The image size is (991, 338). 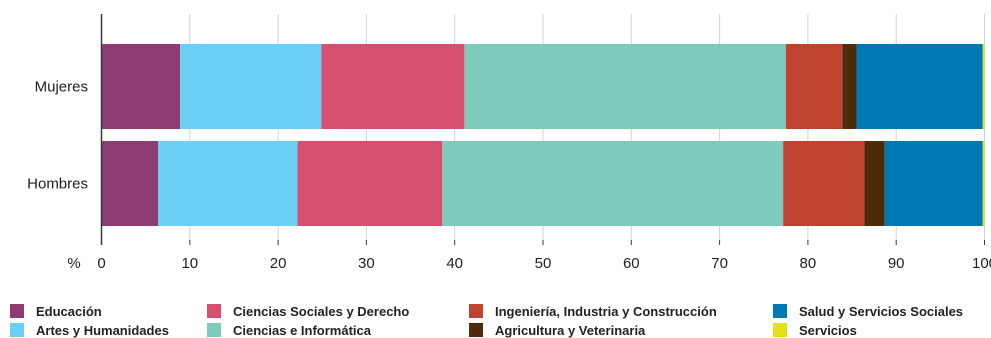 What do you see at coordinates (130, 183) in the screenshot?
I see `bar-segment-hombres-educacion` at bounding box center [130, 183].